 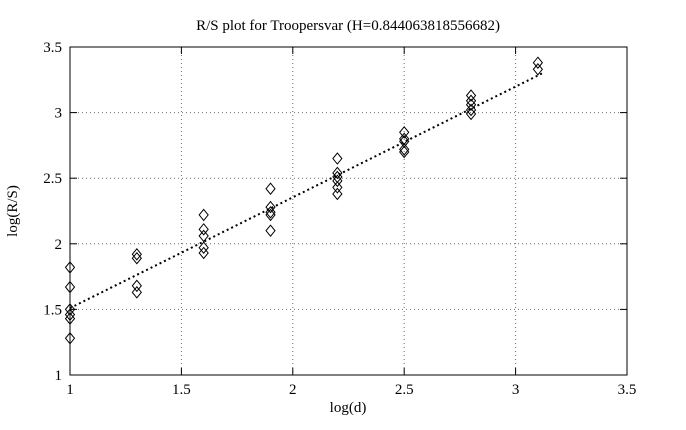 What do you see at coordinates (59, 114) in the screenshot?
I see `y-tick-label: 3` at bounding box center [59, 114].